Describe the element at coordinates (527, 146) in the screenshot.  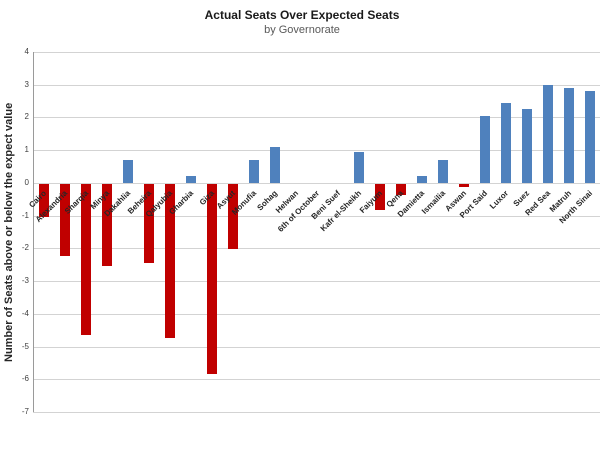
I see `bar-suez` at that location.